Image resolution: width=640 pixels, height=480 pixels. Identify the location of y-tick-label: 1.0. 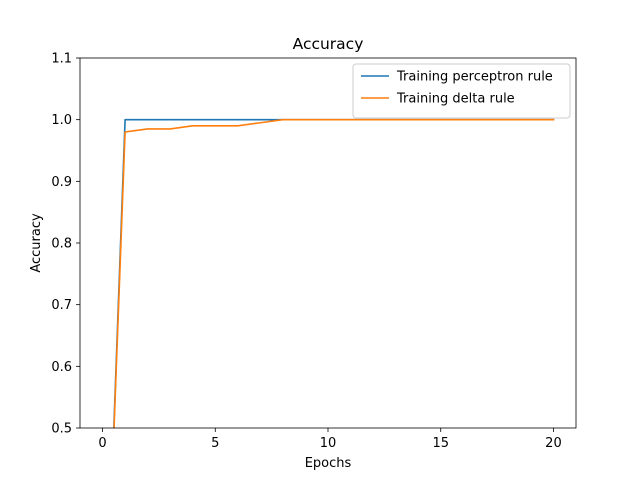
(61, 120).